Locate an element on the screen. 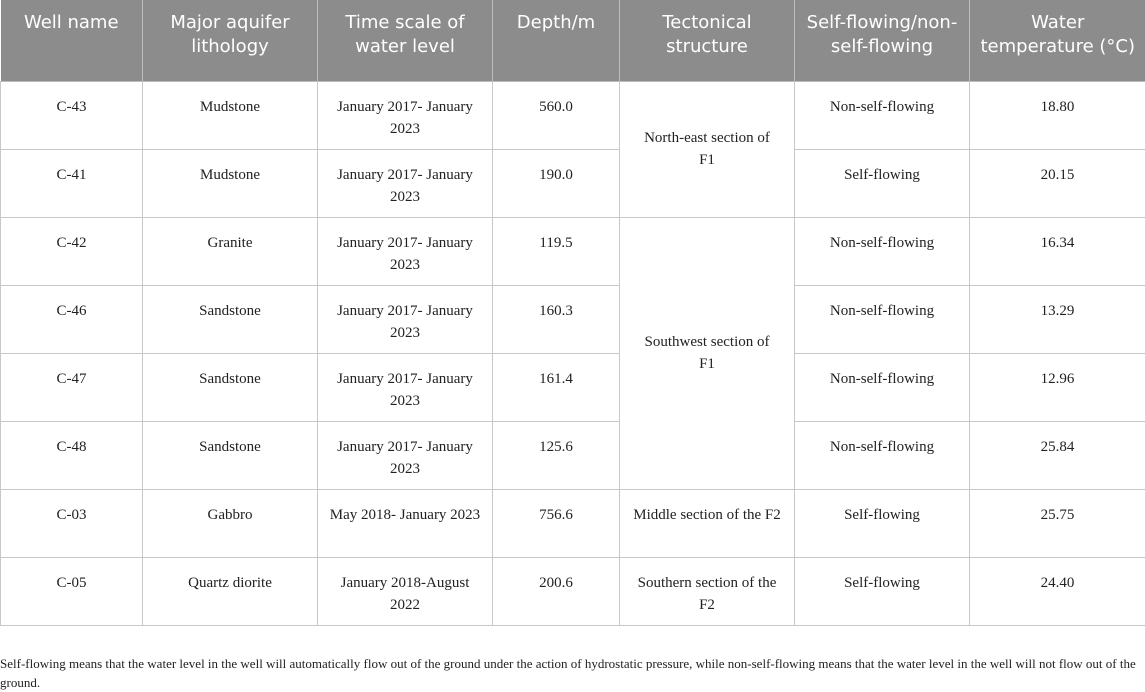  temperature-cell: 18.80 is located at coordinates (1057, 115).